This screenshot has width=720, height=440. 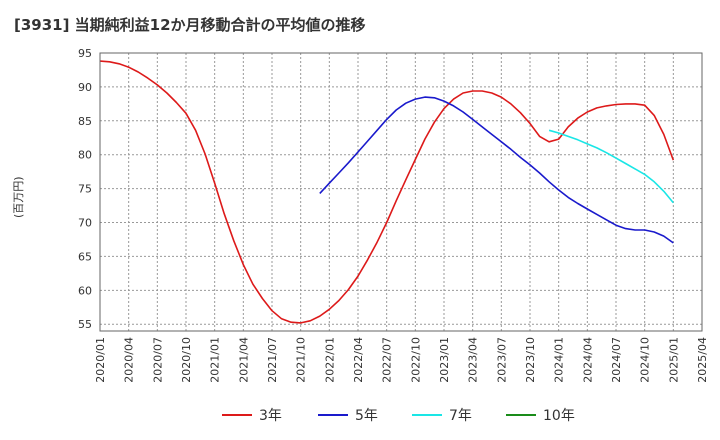 I want to click on x-tick-label: 2020/04, so click(x=129, y=360).